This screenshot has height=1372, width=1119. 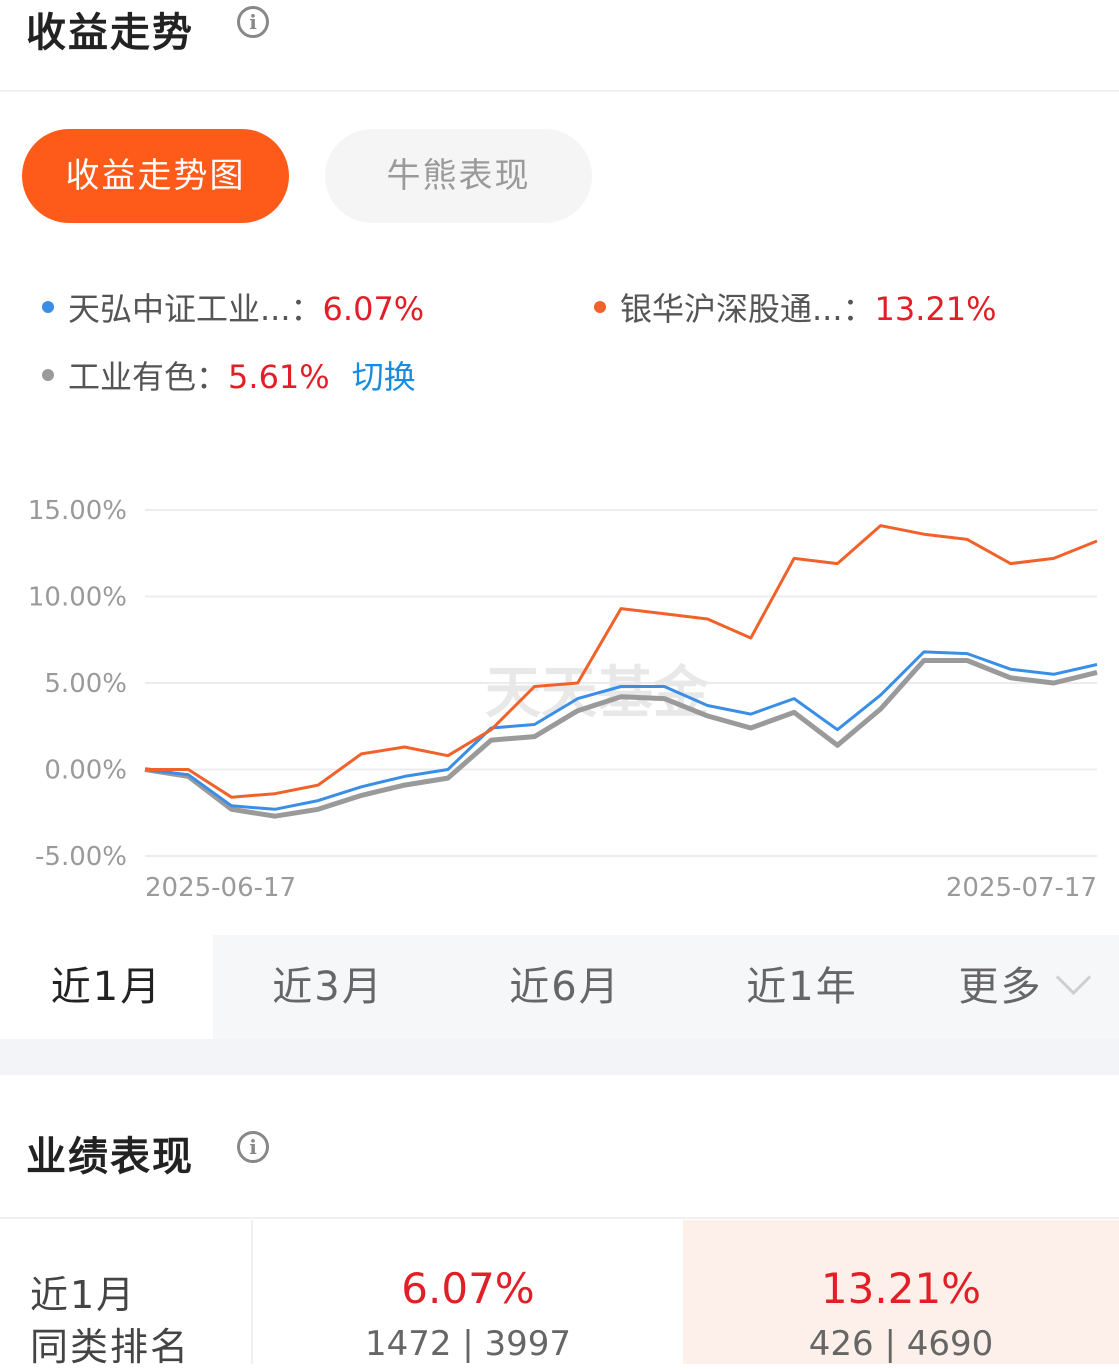 What do you see at coordinates (935, 309) in the screenshot?
I see `legend-value: 13.21%` at bounding box center [935, 309].